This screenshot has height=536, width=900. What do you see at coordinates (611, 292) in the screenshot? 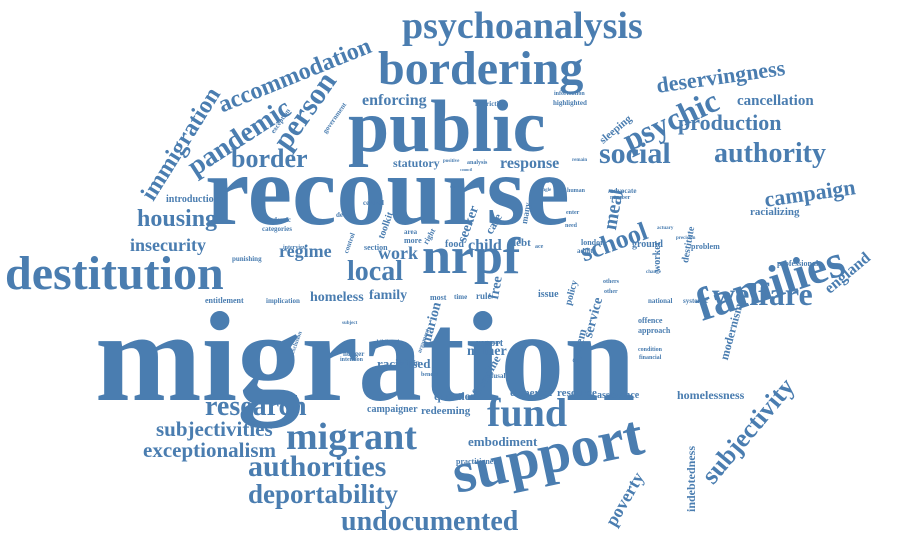
I see `word: other` at bounding box center [611, 292].